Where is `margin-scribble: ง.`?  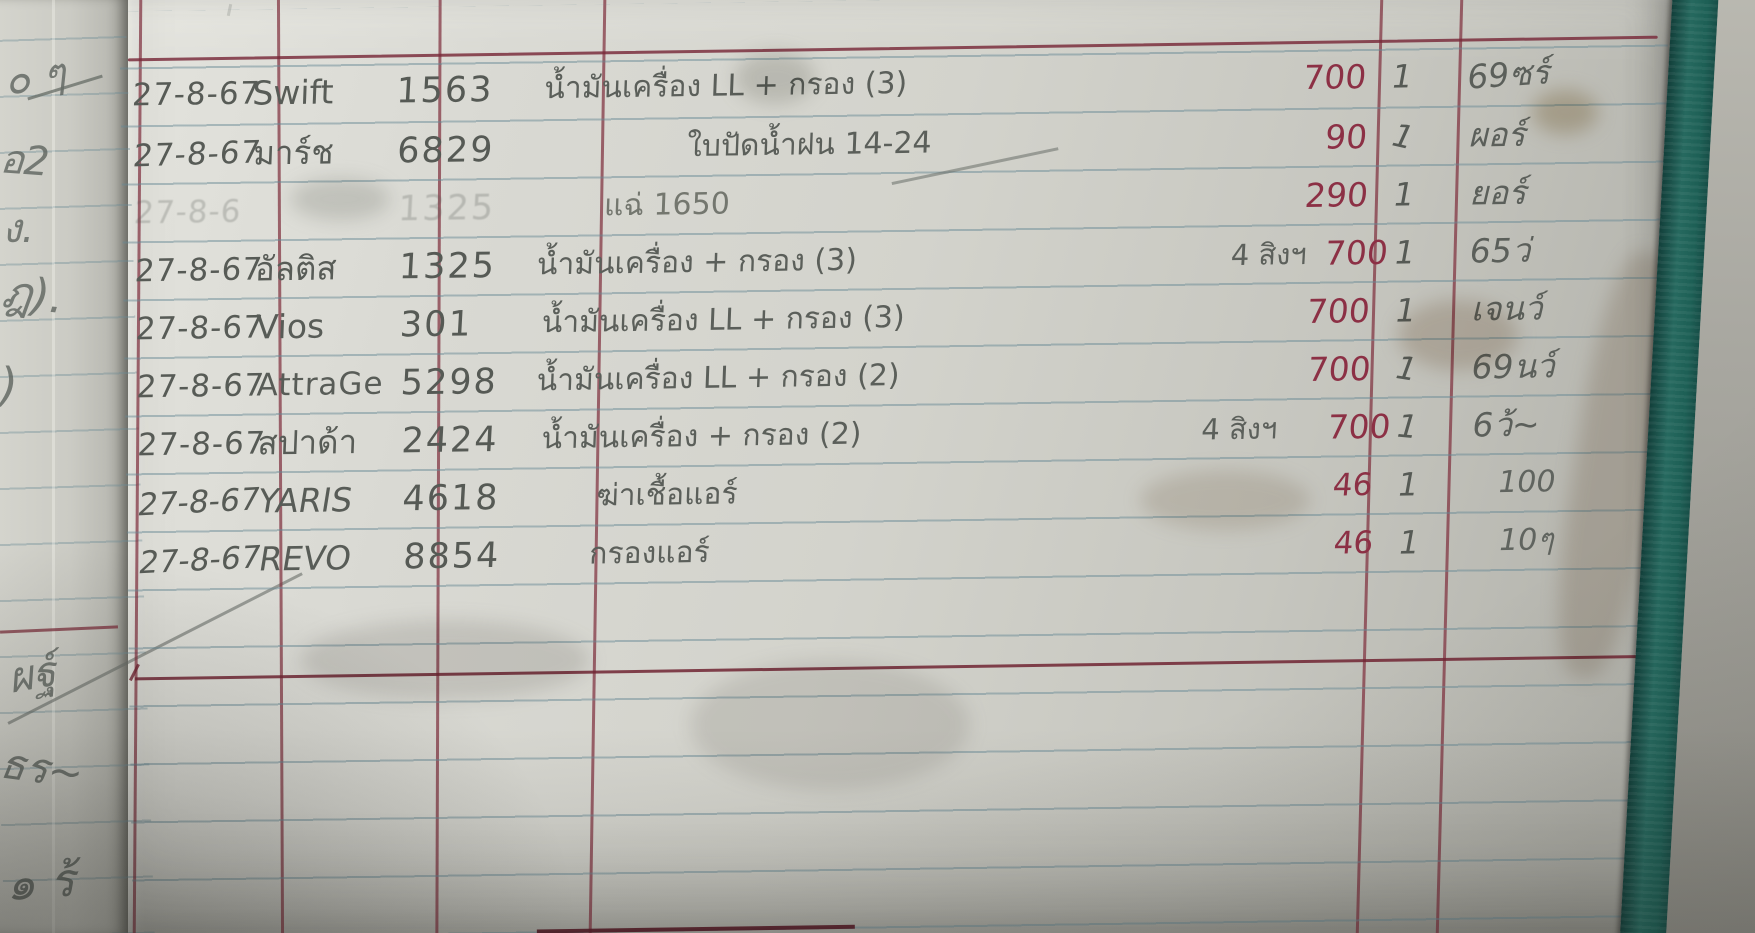 margin-scribble: ง. is located at coordinates (18, 229).